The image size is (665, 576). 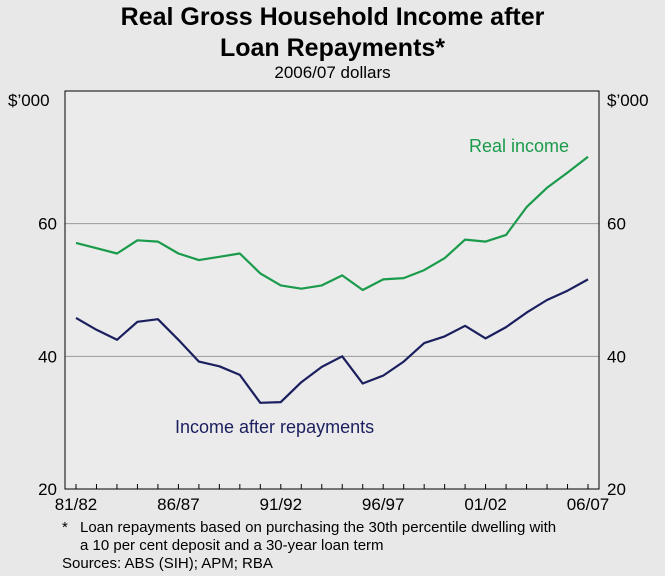 What do you see at coordinates (332, 17) in the screenshot?
I see `chart-title-line1: Real Gross Household Income after` at bounding box center [332, 17].